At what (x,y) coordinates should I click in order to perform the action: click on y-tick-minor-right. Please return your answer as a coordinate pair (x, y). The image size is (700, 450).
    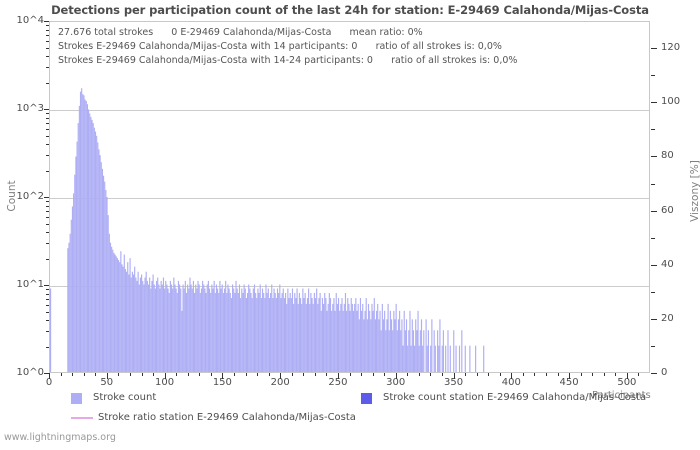
    Looking at the image, I should click on (653, 346).